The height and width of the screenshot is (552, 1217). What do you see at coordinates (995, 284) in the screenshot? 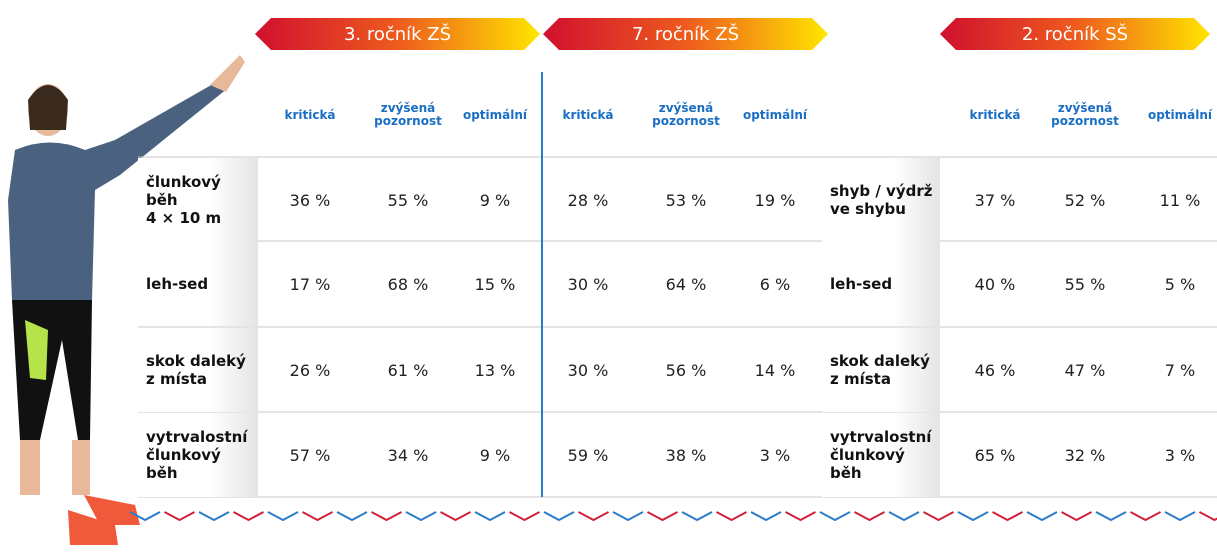
I see `value: 40 %` at bounding box center [995, 284].